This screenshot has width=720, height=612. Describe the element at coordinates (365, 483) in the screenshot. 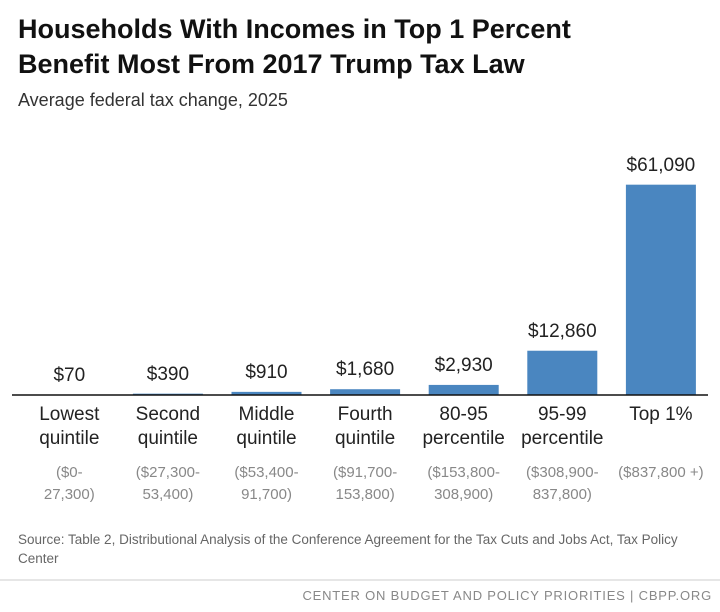

I see `income-range: ($91,700- 153,800)` at that location.